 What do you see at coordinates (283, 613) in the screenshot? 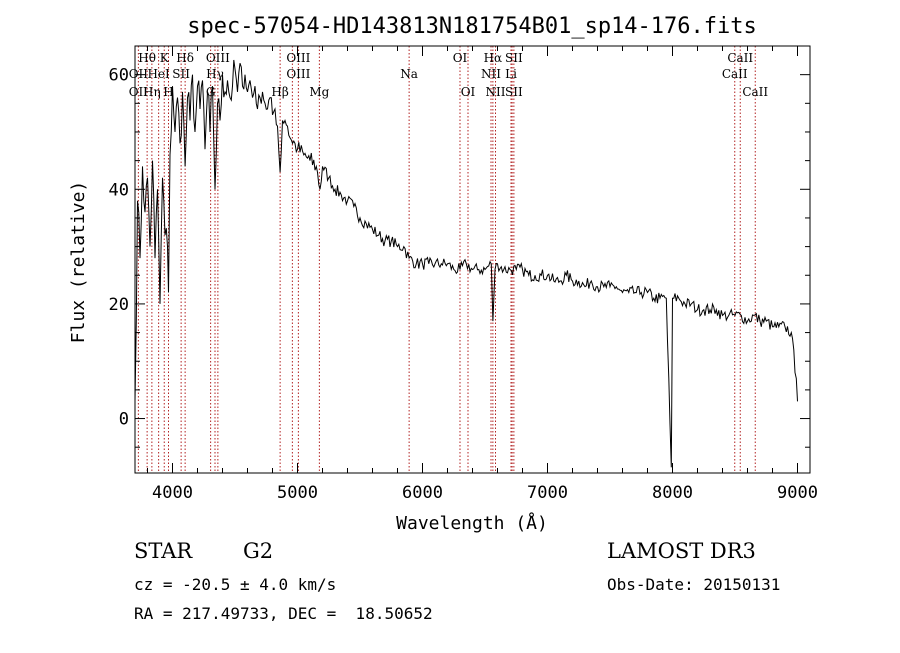
I see `coordinates: RA = 217.49733, DEC = 18.50652` at bounding box center [283, 613].